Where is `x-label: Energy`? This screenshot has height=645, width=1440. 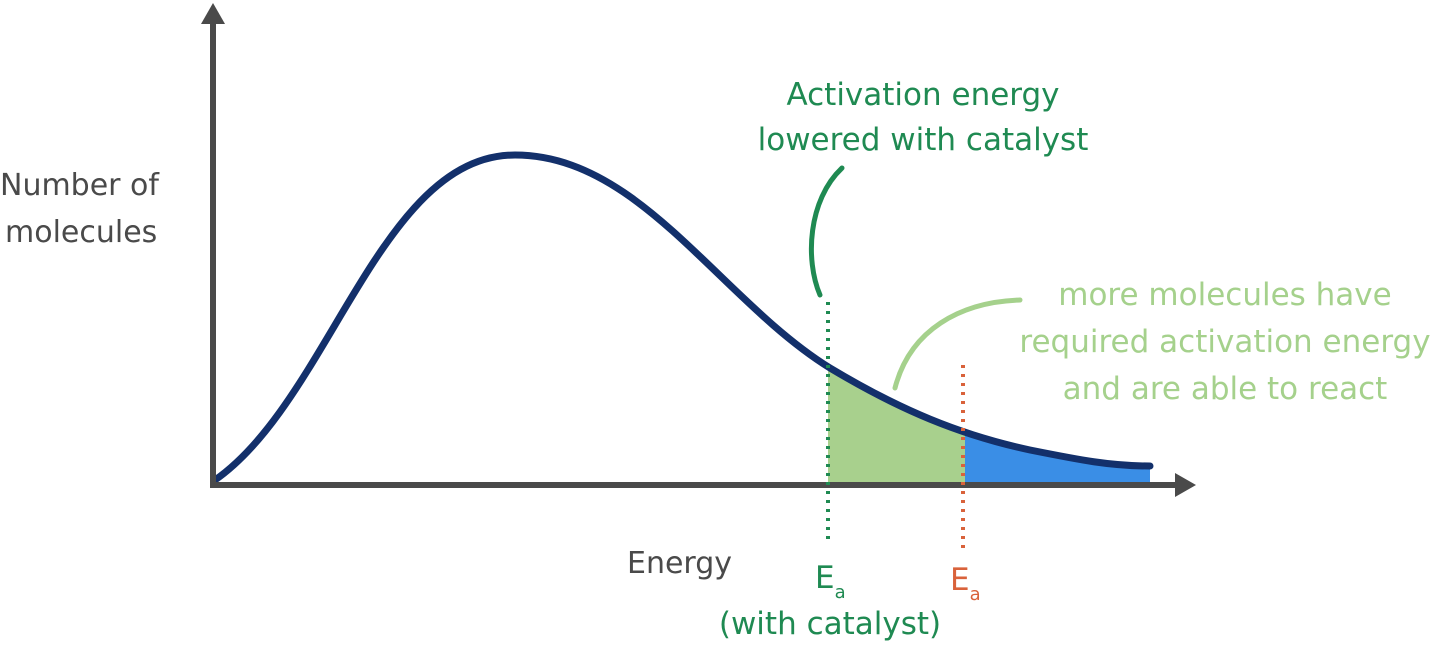
x-label: Energy is located at coordinates (679, 563).